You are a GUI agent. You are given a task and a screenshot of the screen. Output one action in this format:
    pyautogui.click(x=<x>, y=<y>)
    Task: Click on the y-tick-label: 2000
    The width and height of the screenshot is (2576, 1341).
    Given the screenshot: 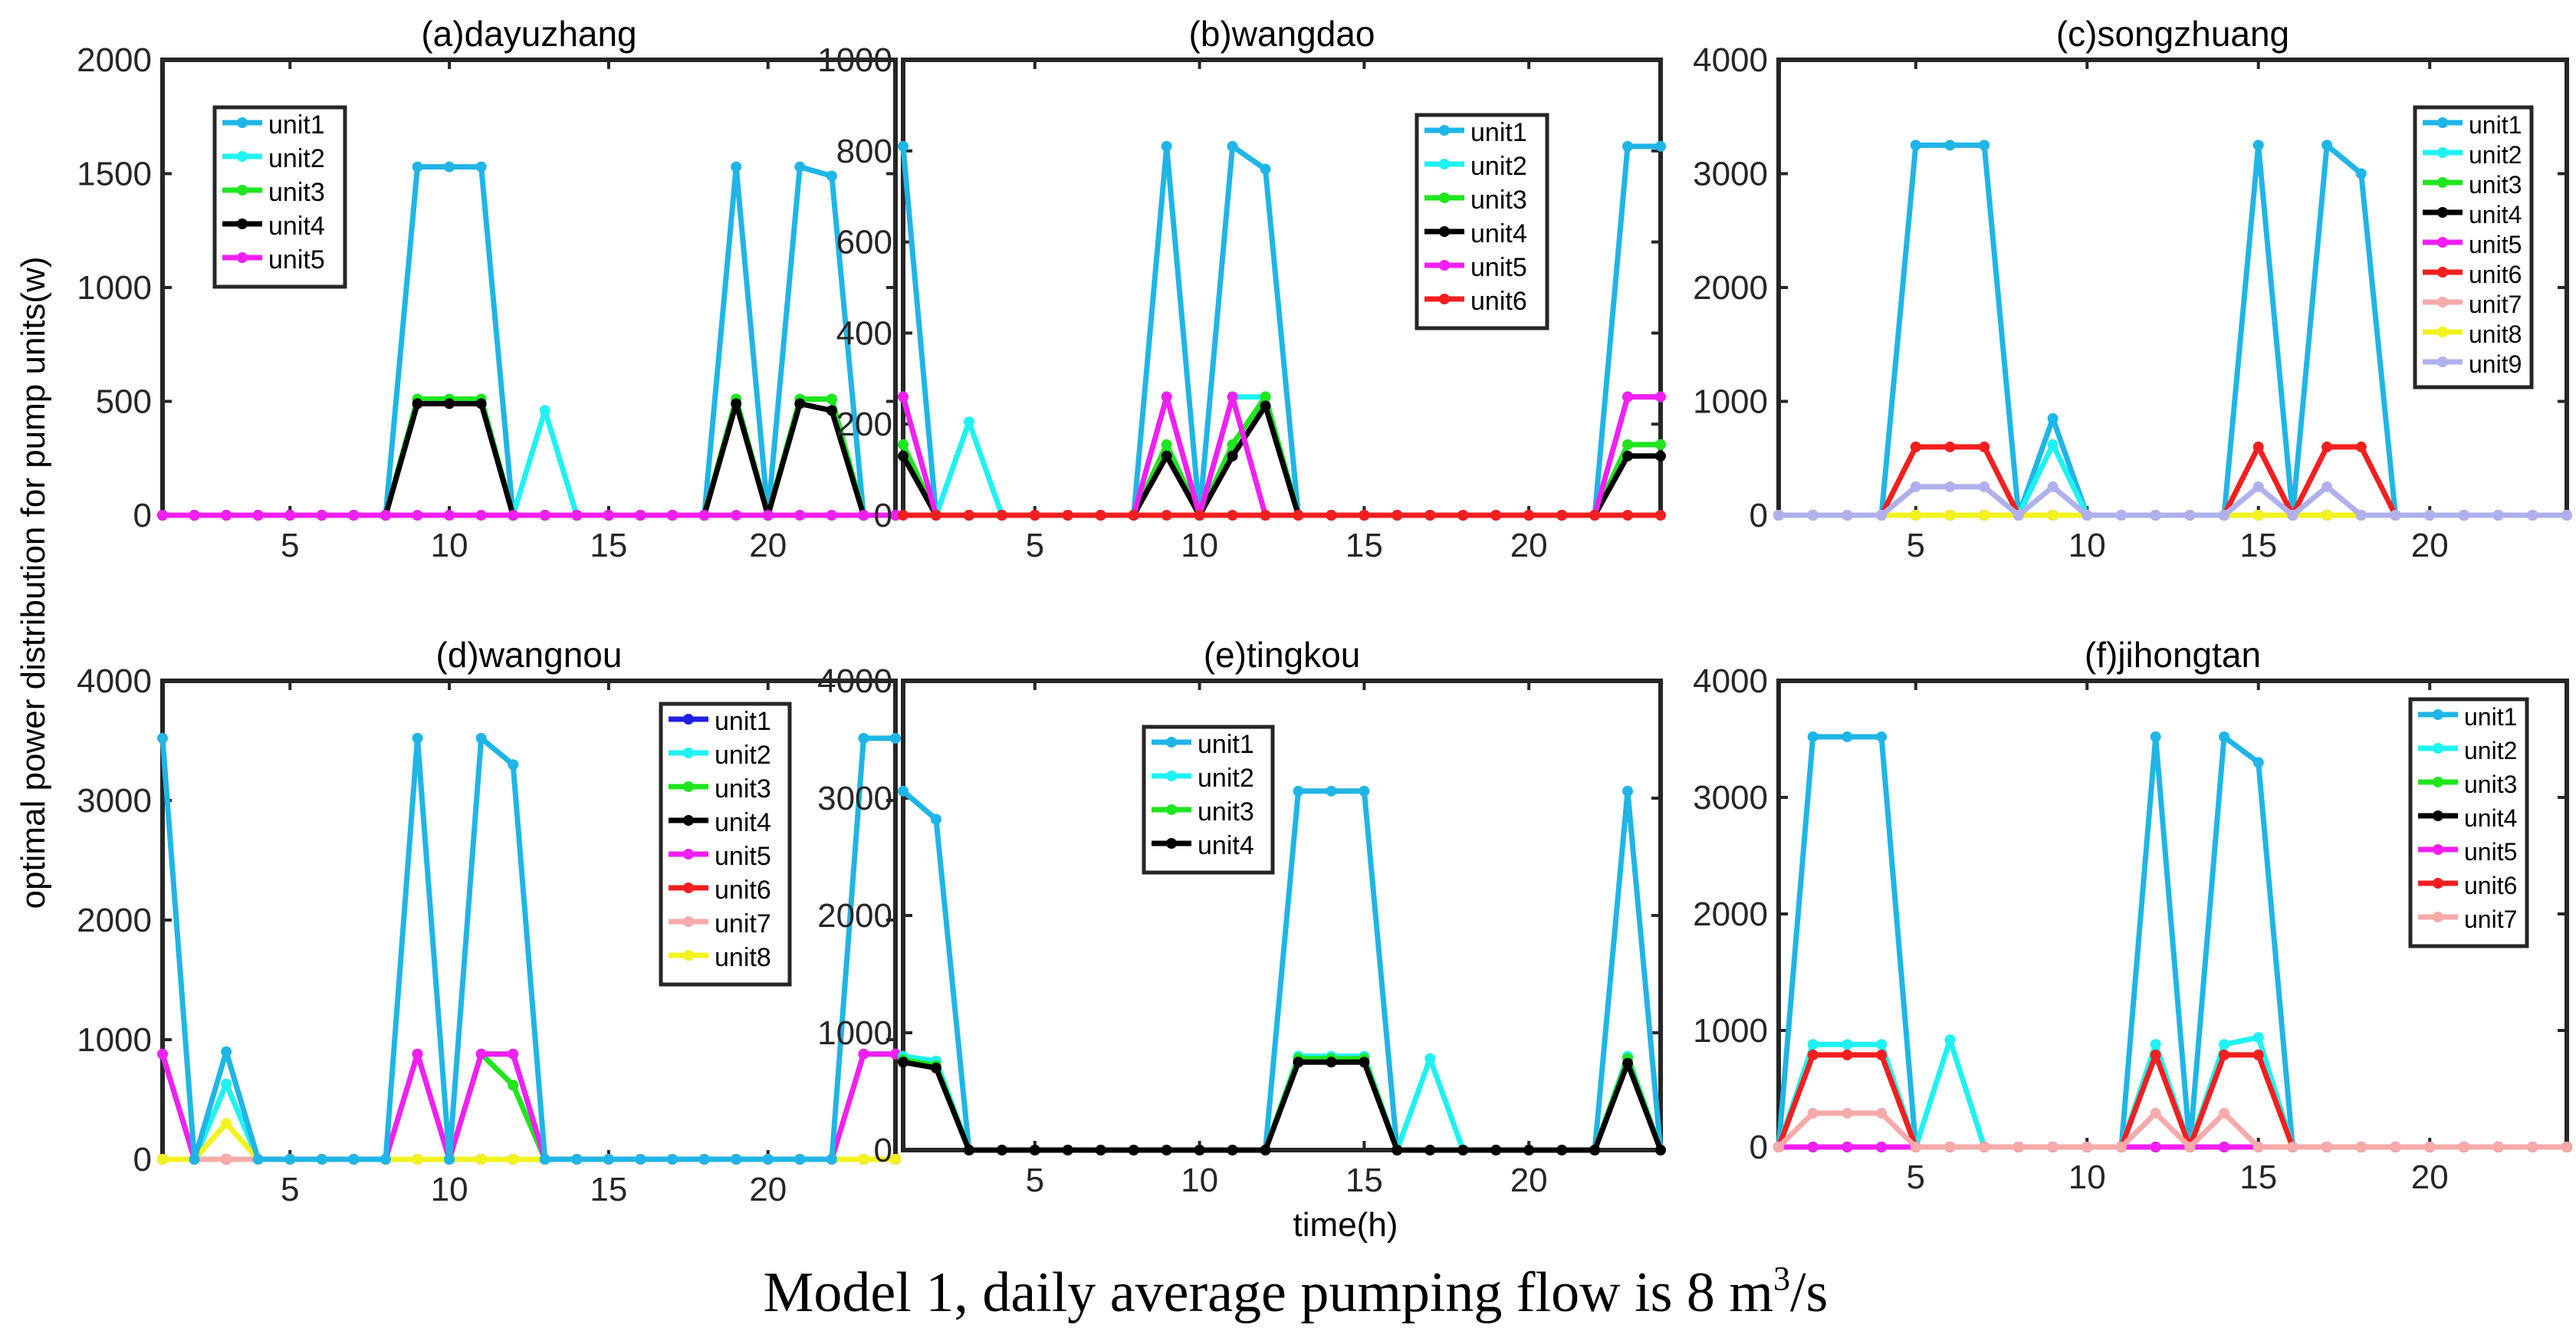 What is the action you would take?
    pyautogui.click(x=1731, y=288)
    